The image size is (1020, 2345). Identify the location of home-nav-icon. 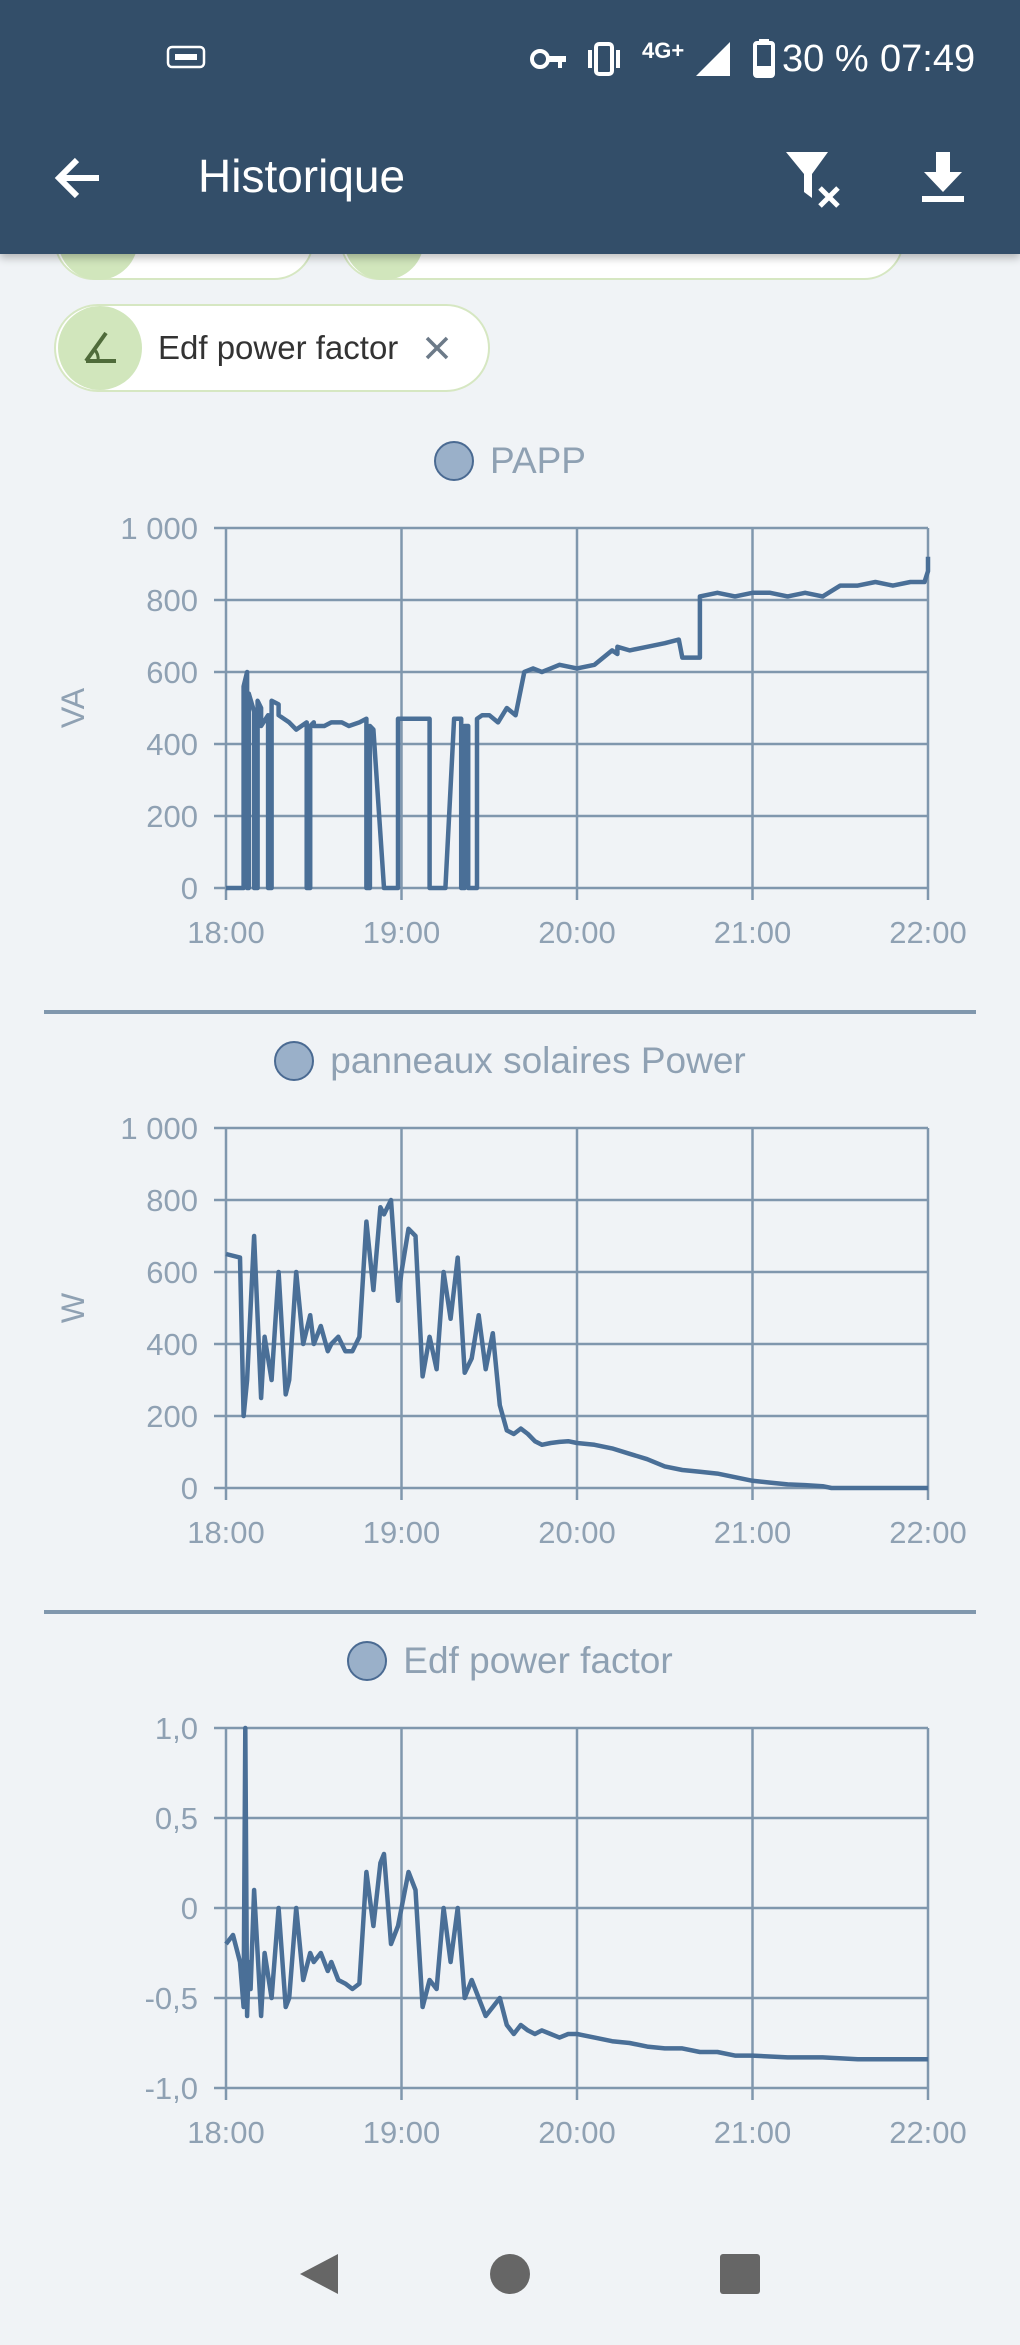
(510, 2274).